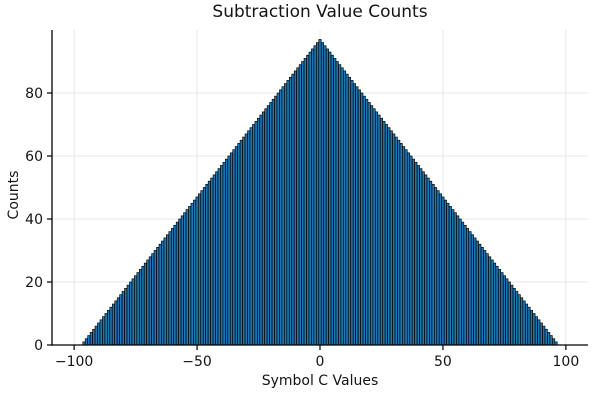  What do you see at coordinates (320, 362) in the screenshot?
I see `x-tick-label: 0` at bounding box center [320, 362].